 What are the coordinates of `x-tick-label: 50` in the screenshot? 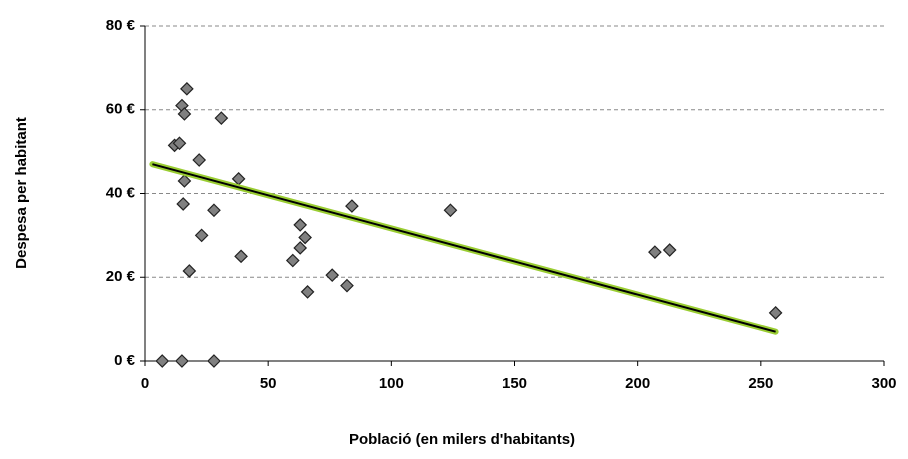 It's located at (268, 383).